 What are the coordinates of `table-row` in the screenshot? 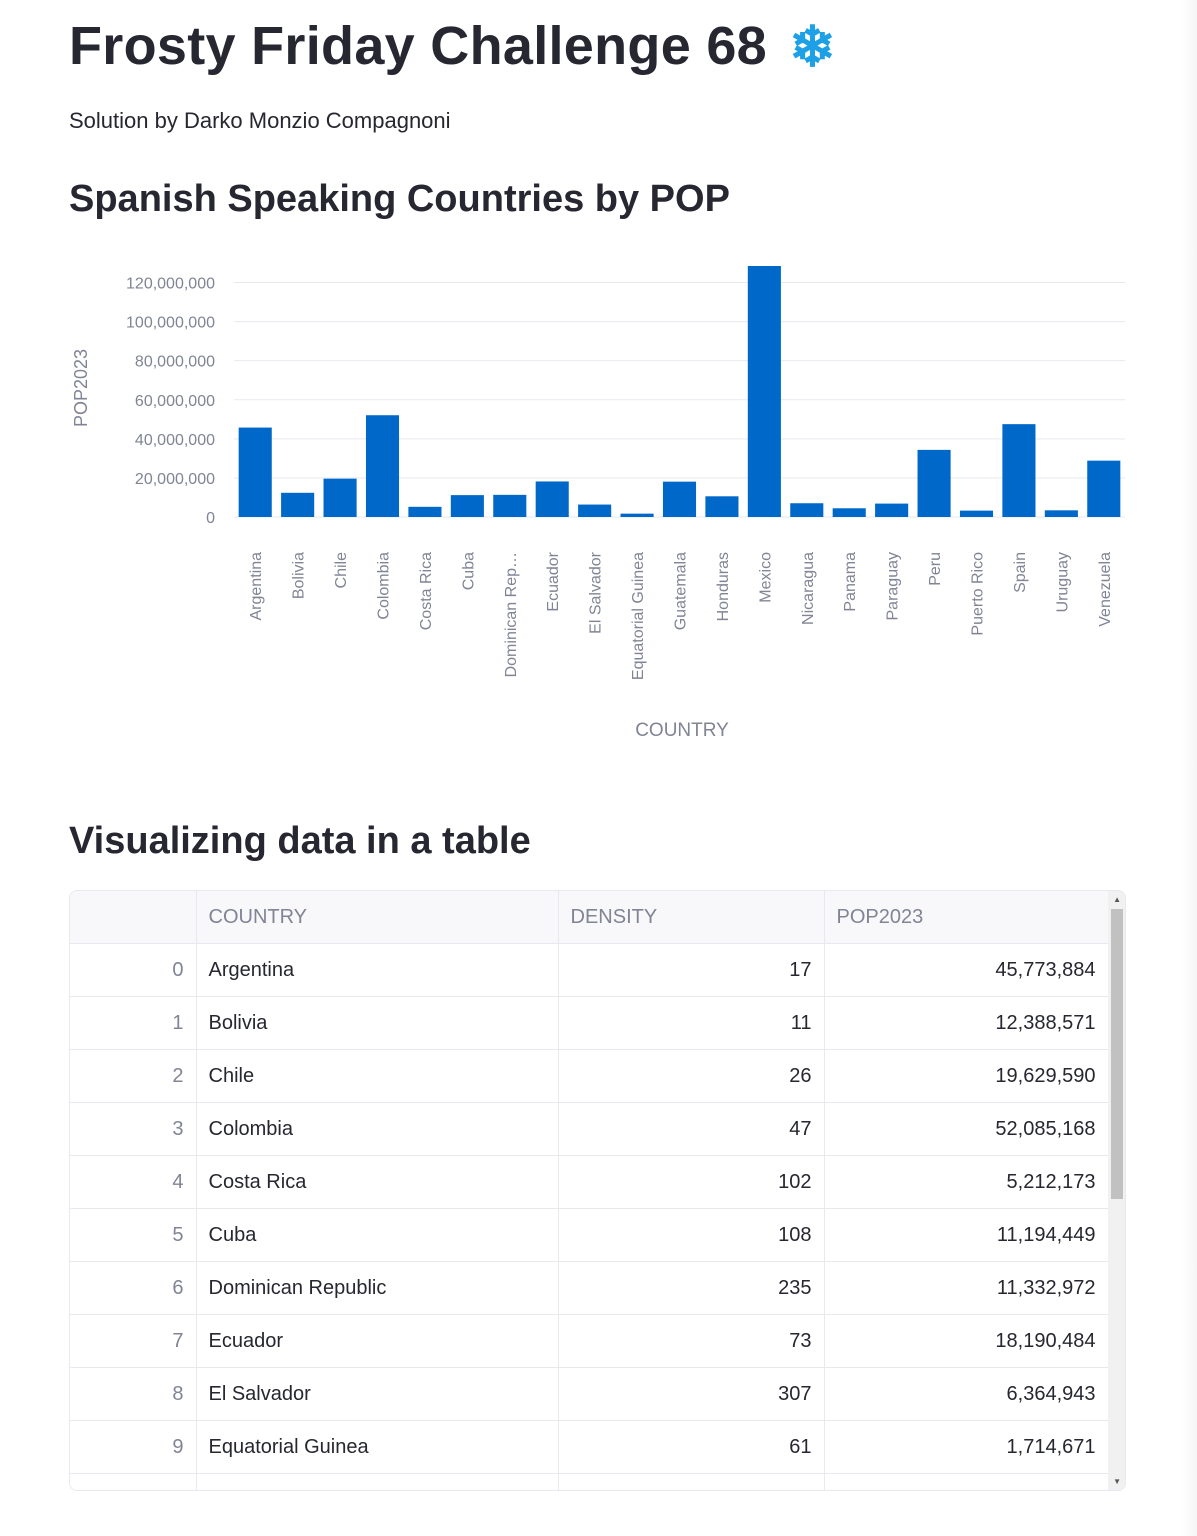 It's located at (589, 1481).